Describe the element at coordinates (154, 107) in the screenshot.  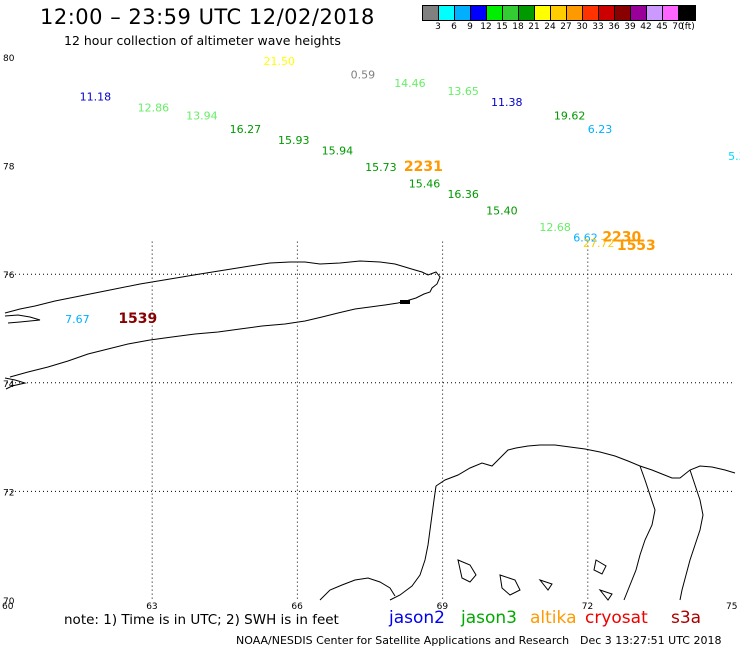
I see `wave-height-label: 12.86` at that location.